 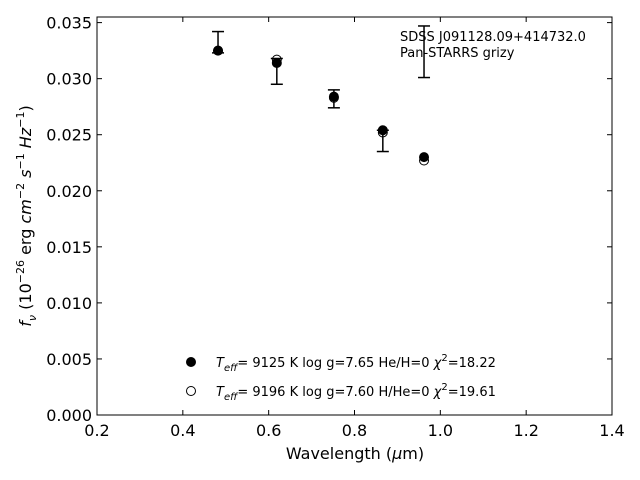 I want to click on y-tick-label: 0.030, so click(x=69, y=79).